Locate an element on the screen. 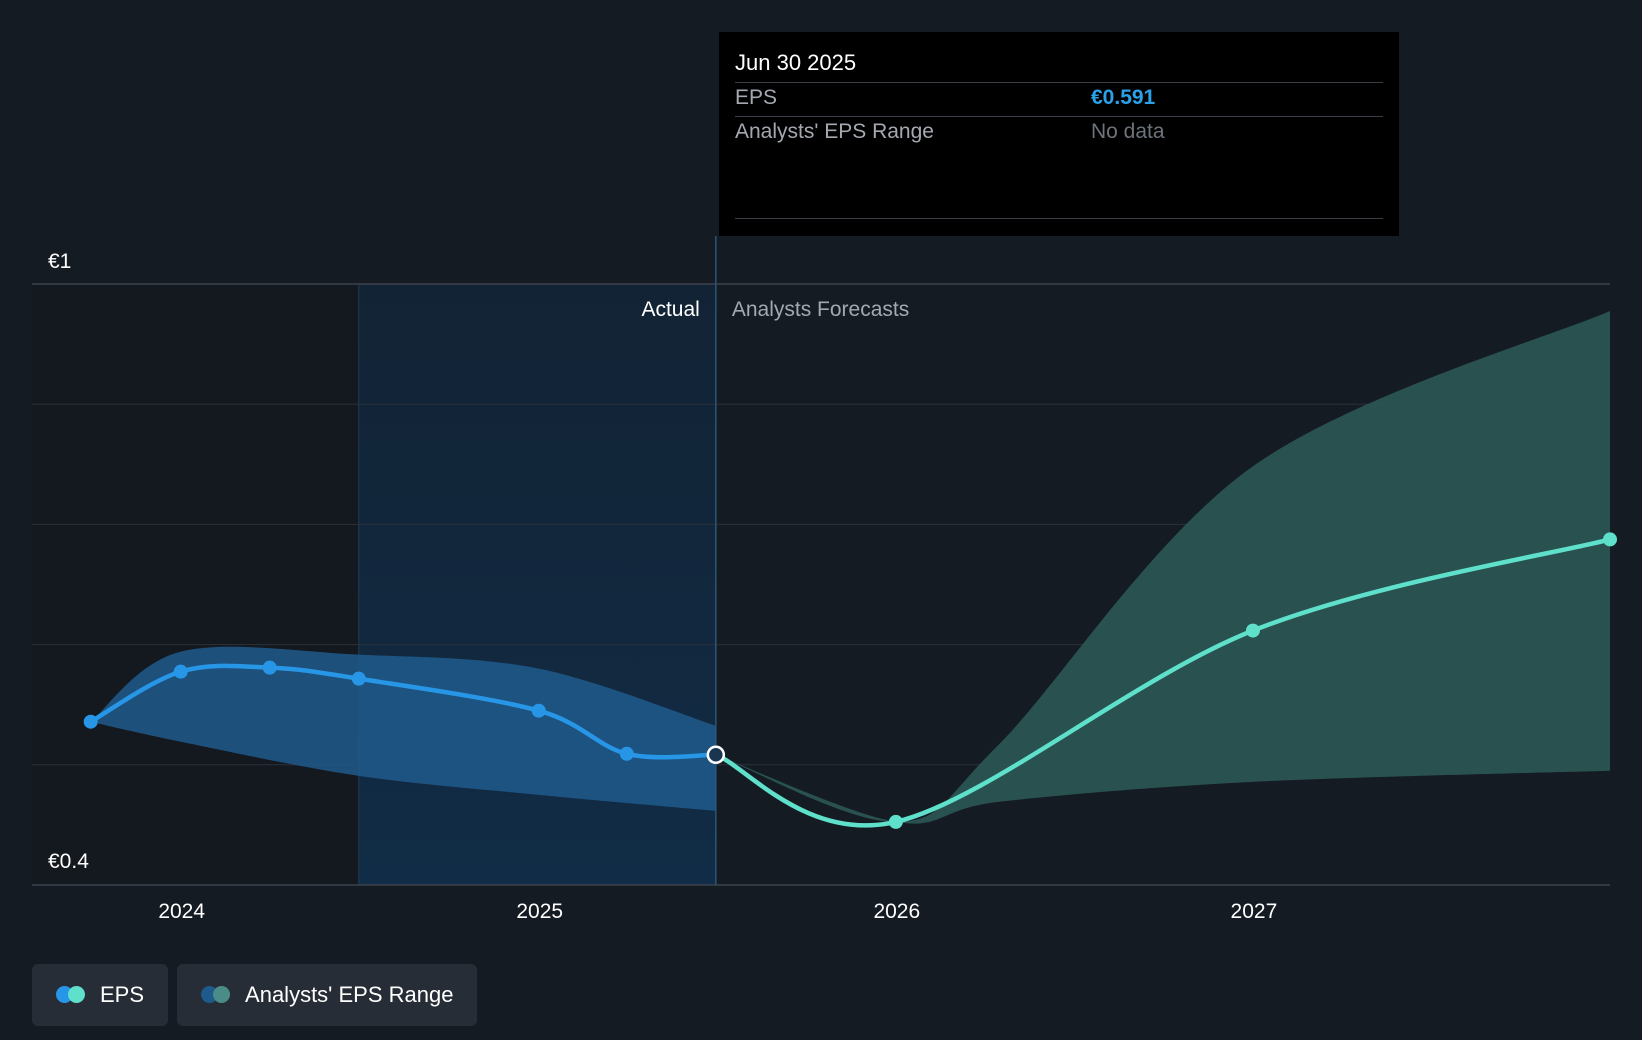  tooltip-eps-value: €0.591 is located at coordinates (1123, 97).